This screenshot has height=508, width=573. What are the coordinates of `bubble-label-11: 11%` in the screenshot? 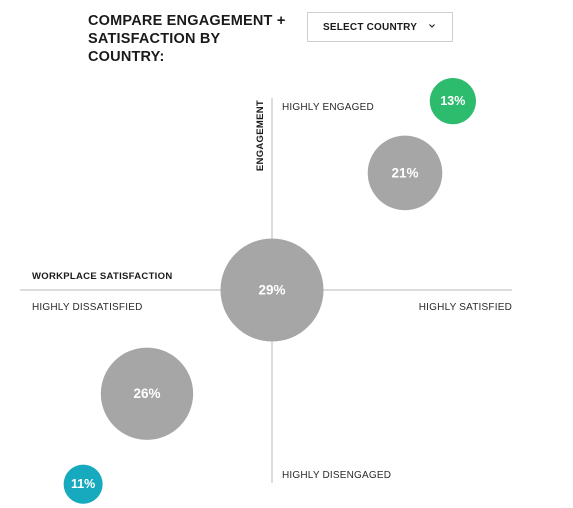 It's located at (83, 484).